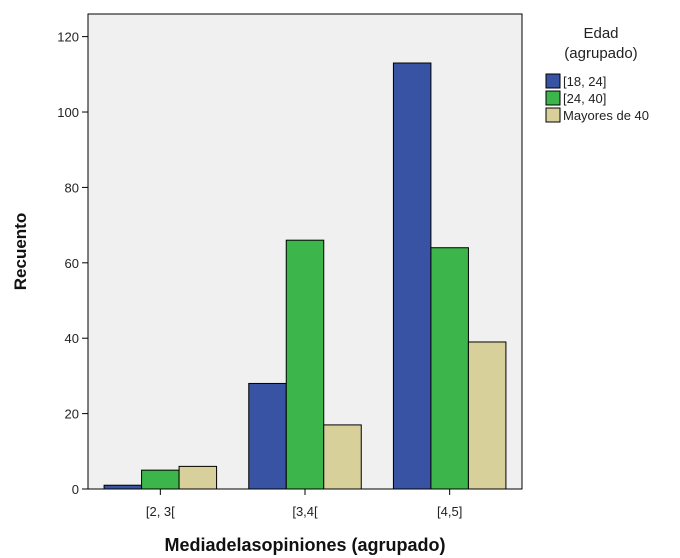 This screenshot has width=680, height=558. What do you see at coordinates (75, 489) in the screenshot?
I see `y-tick-label: 0` at bounding box center [75, 489].